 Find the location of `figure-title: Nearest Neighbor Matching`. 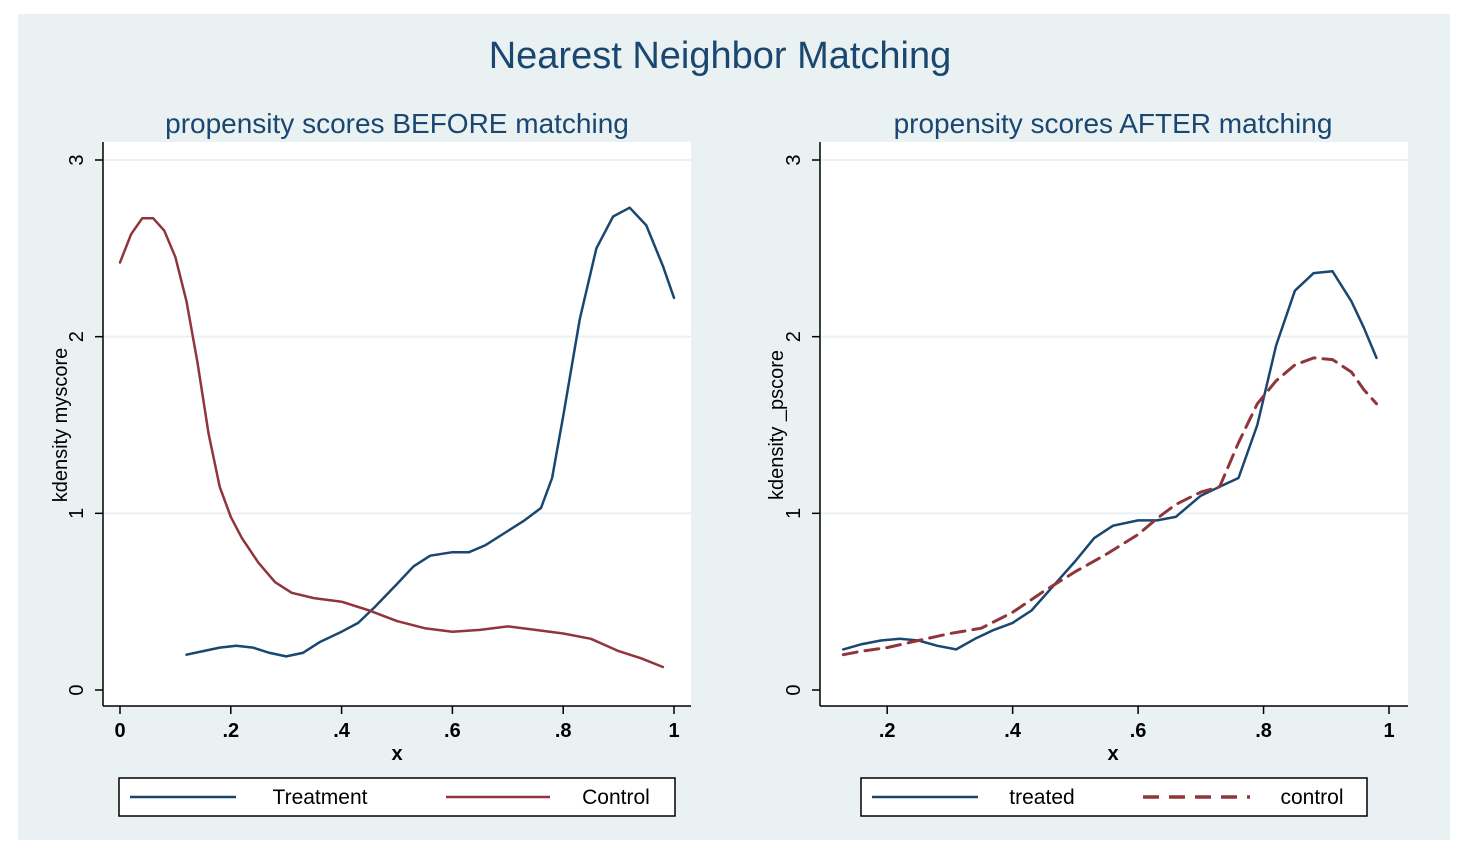

figure-title: Nearest Neighbor Matching is located at coordinates (720, 56).